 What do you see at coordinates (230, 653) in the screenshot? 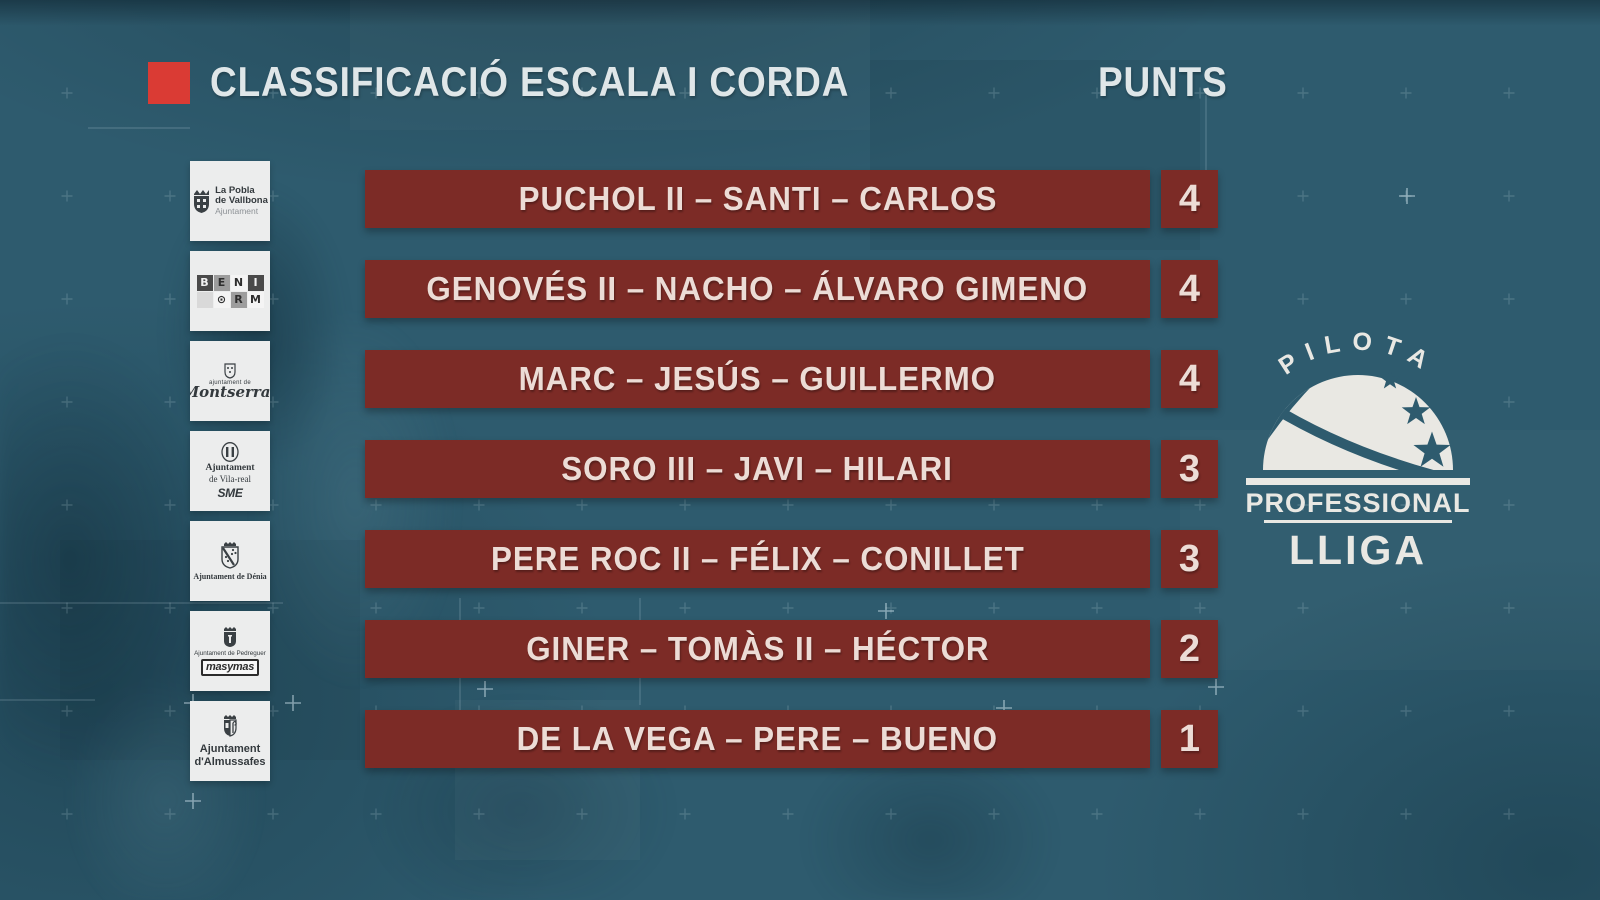
I see `sponsor-text: Ajuntament de Pedreguer` at bounding box center [230, 653].